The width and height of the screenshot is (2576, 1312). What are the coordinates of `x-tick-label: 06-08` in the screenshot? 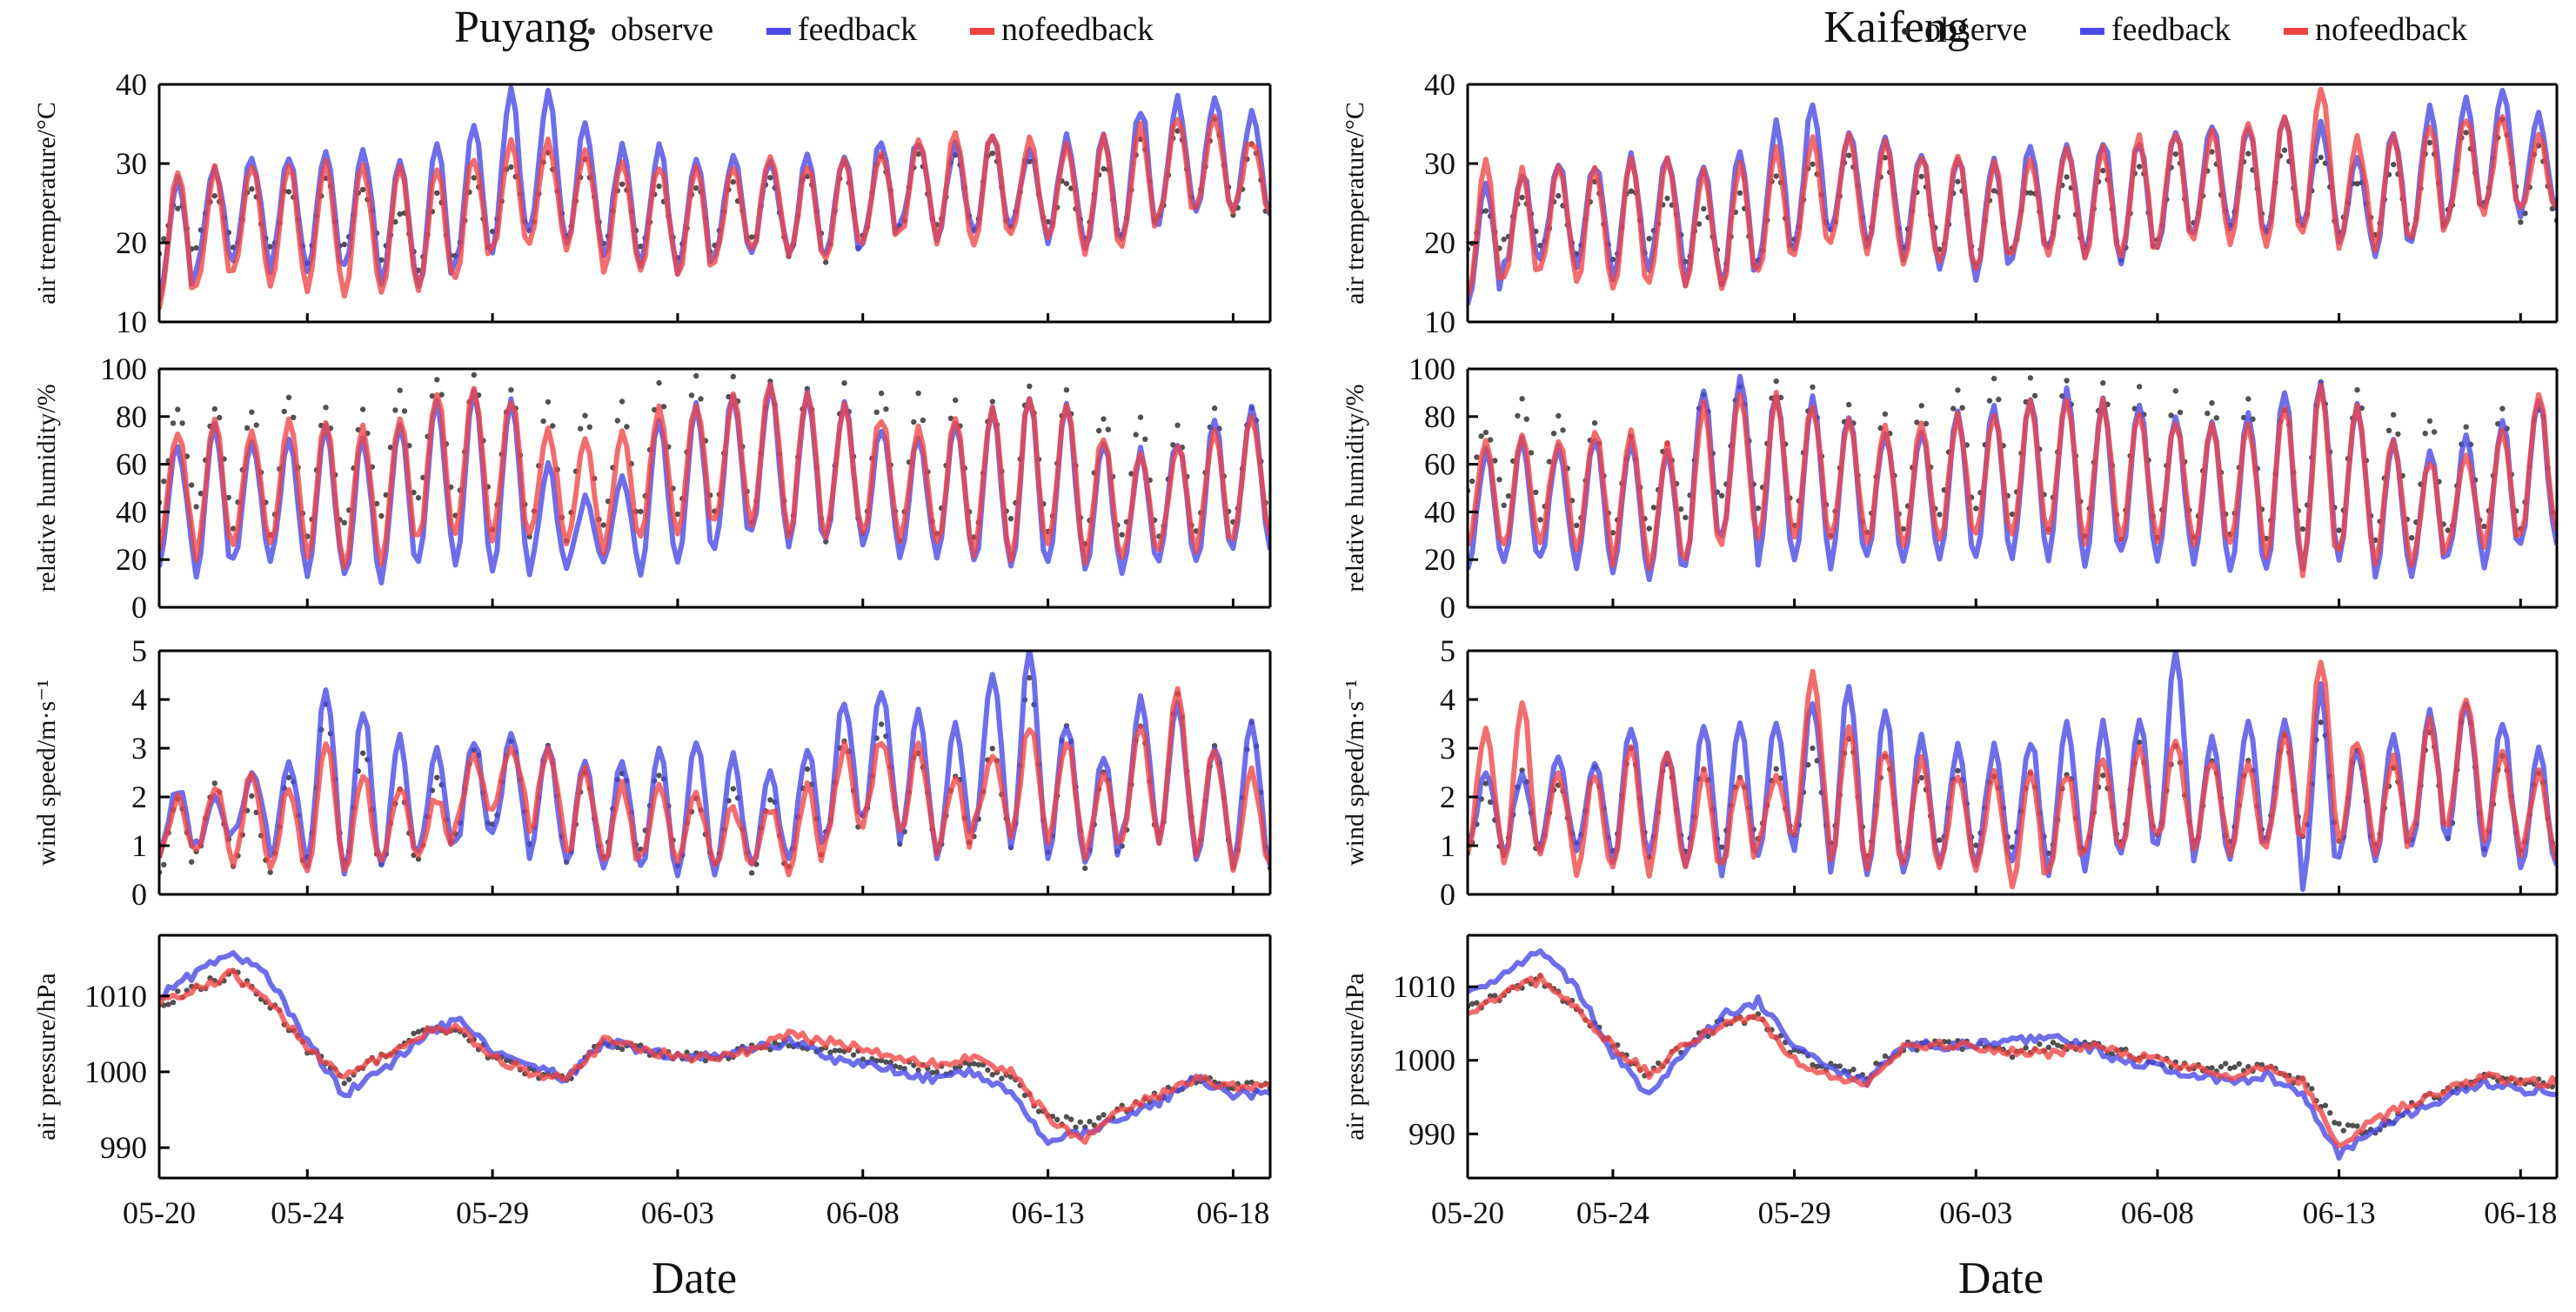 It's located at (2157, 1212).